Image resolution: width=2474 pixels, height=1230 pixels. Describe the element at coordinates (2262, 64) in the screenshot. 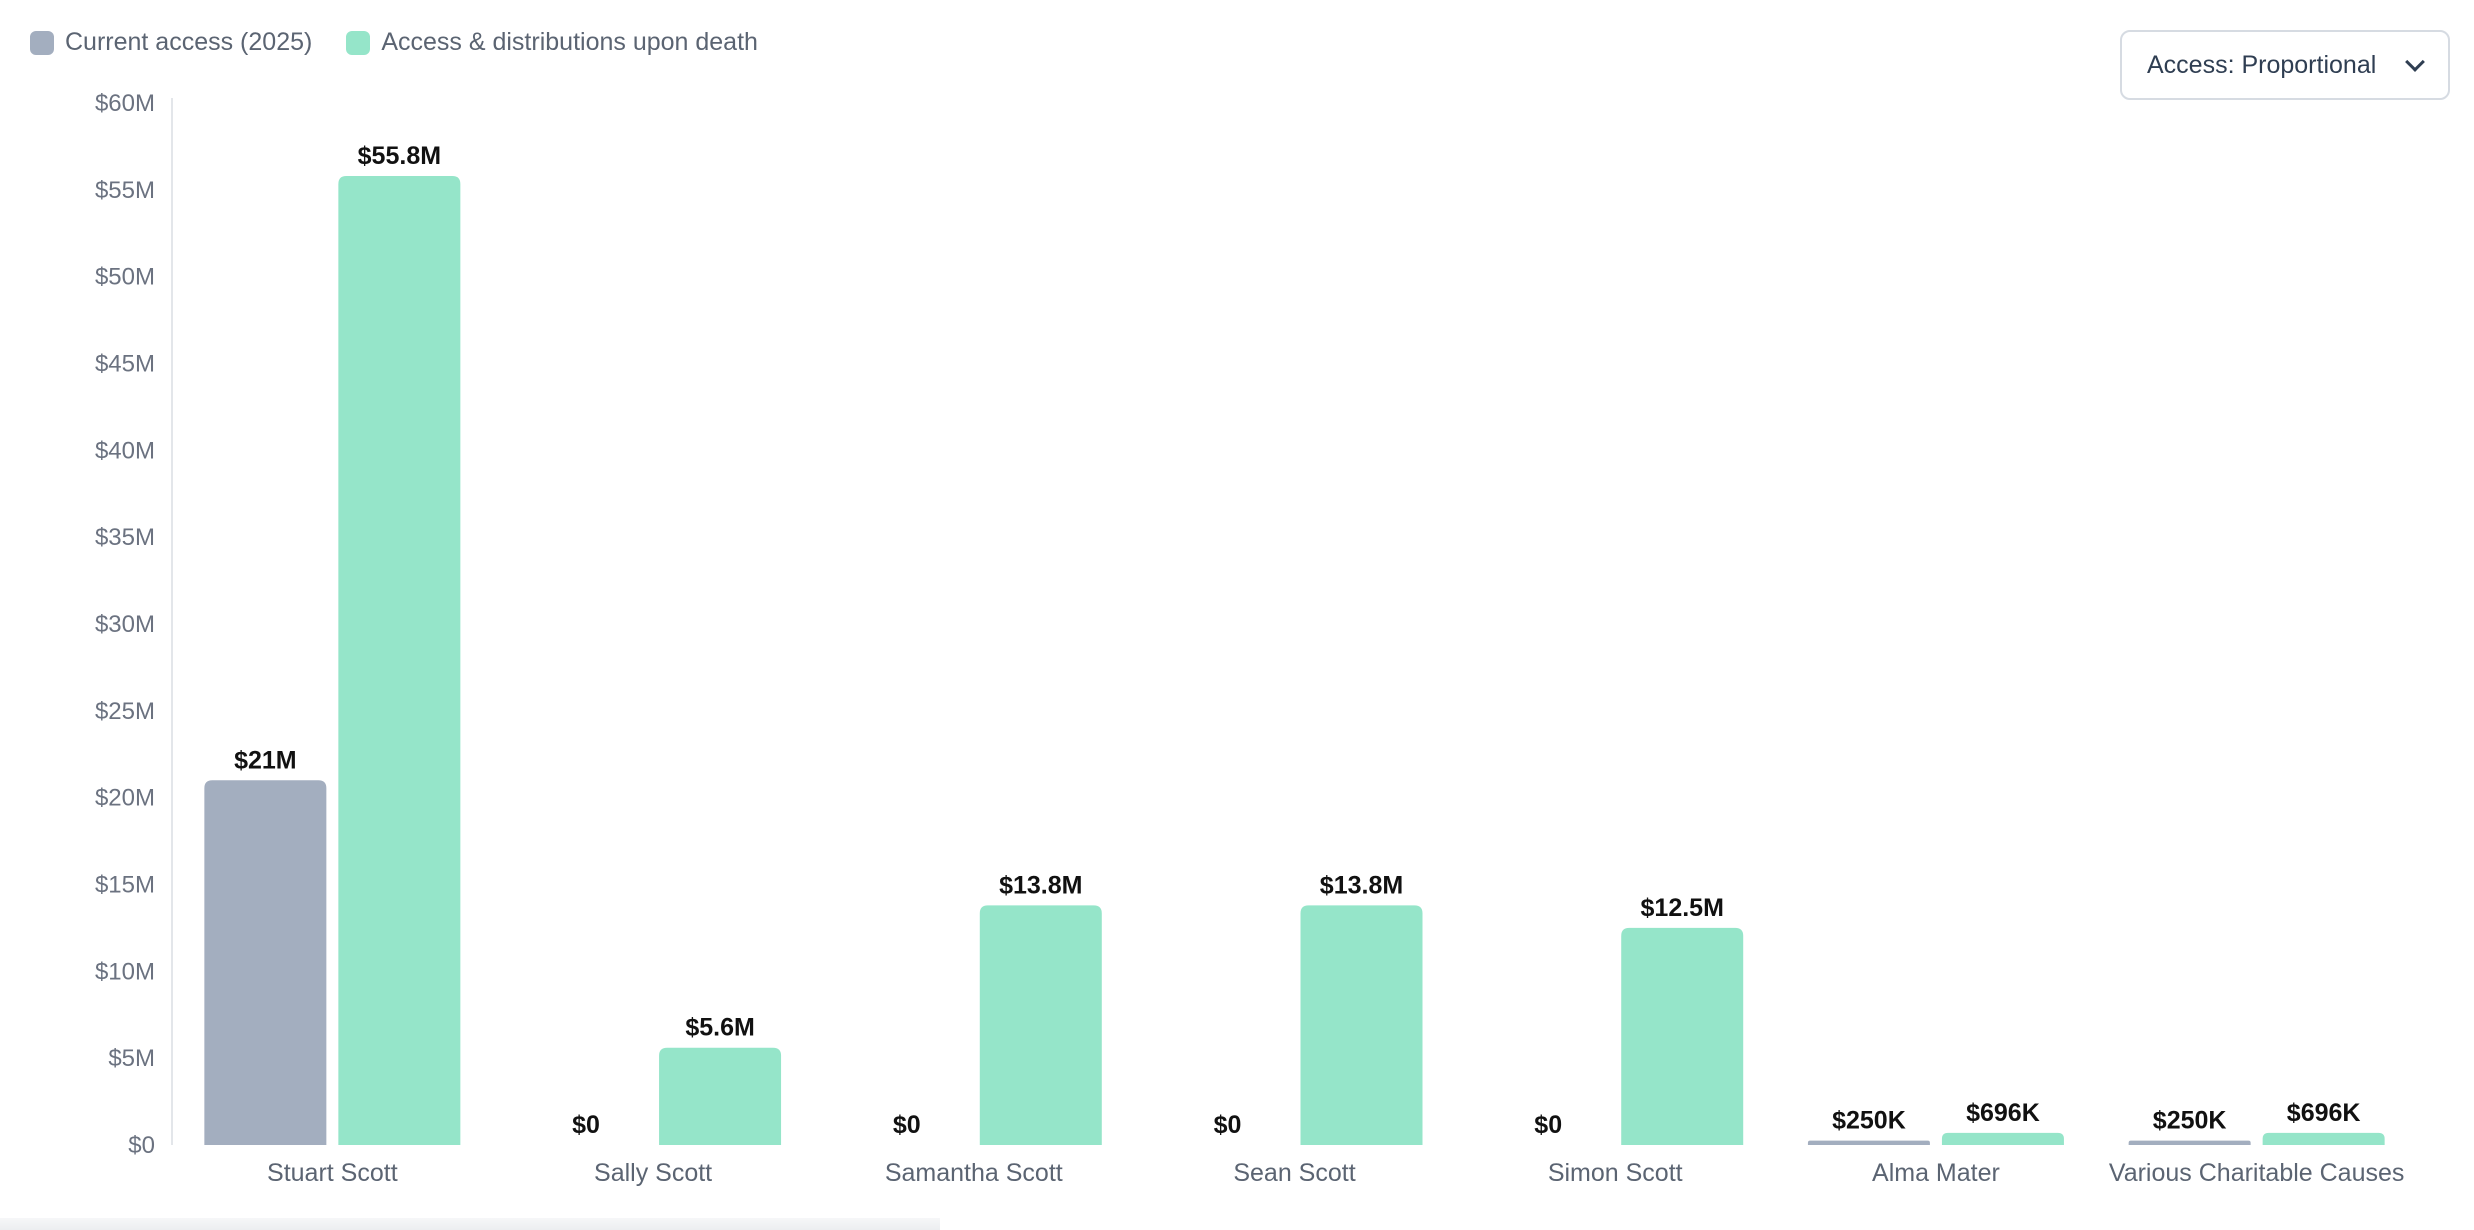

I see `access-mode-label: Access: Proportional` at that location.